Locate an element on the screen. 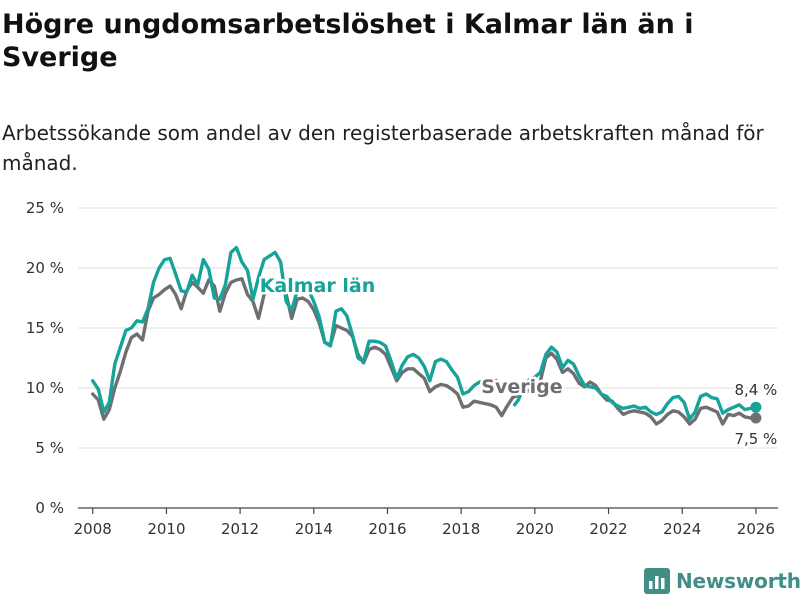  x-tick-label: 2020 is located at coordinates (535, 529).